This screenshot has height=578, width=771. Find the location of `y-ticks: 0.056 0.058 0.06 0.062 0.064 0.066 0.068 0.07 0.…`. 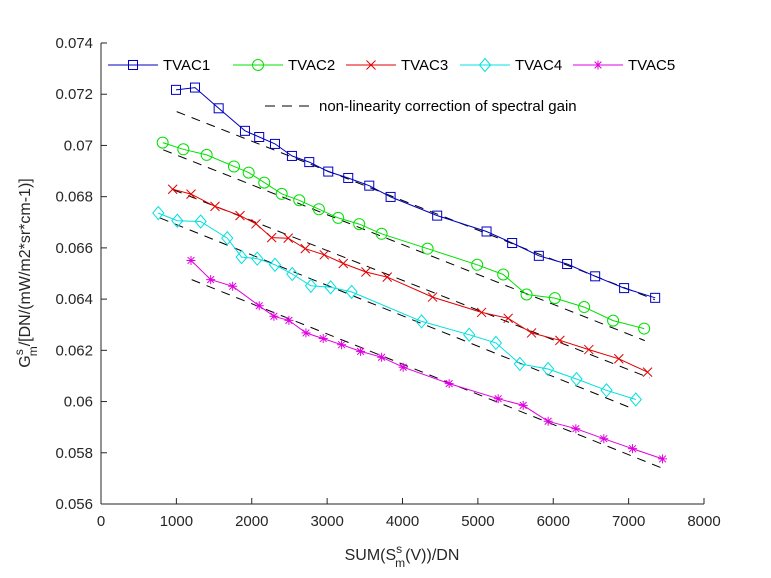

y-ticks: 0.056 0.058 0.06 0.062 0.064 0.066 0.068 0.07 0.… is located at coordinates (81, 274).